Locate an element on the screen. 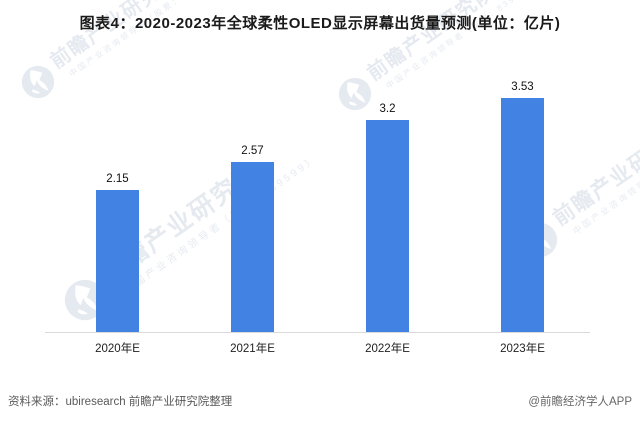 This screenshot has width=640, height=426. footer: 资料来源：ubiresearch 前瞻产业研究院整理 @前瞻经济学人APP is located at coordinates (320, 401).